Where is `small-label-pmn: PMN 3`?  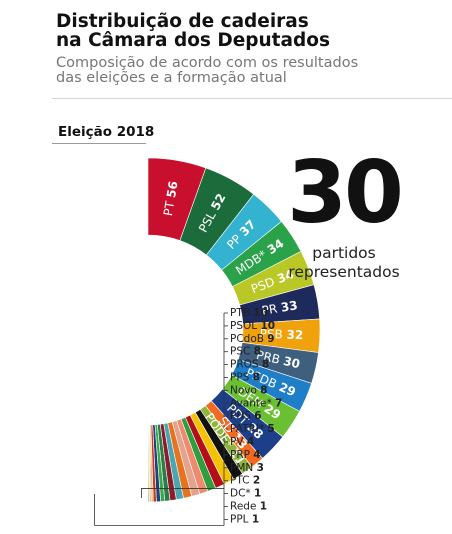
small-label-pmn: PMN 3 is located at coordinates (247, 468).